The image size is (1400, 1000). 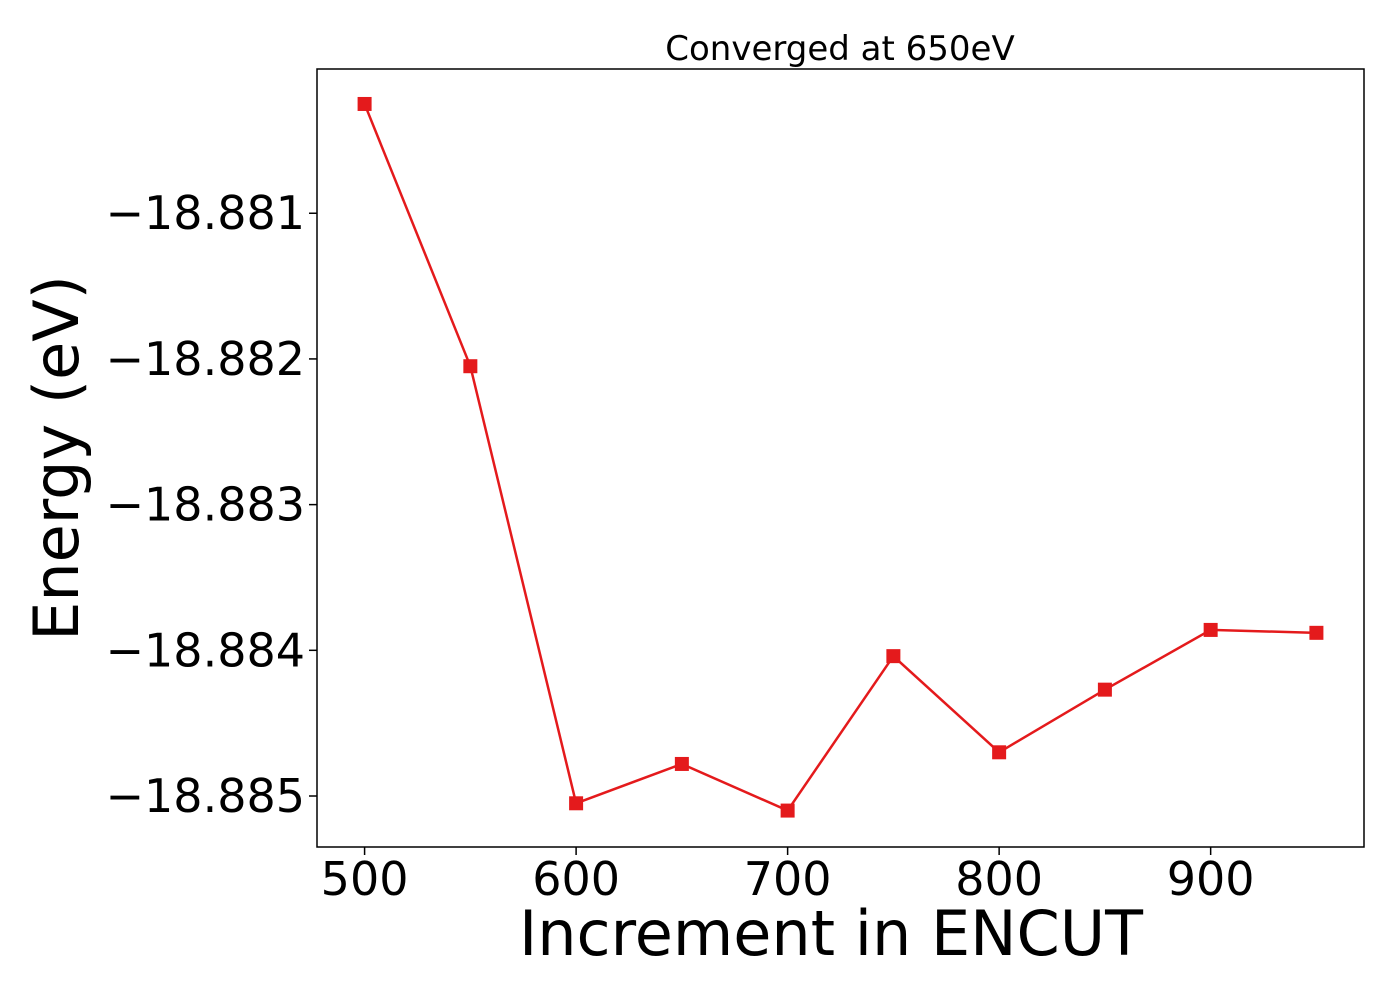 I want to click on x-tick-label: 500, so click(x=365, y=879).